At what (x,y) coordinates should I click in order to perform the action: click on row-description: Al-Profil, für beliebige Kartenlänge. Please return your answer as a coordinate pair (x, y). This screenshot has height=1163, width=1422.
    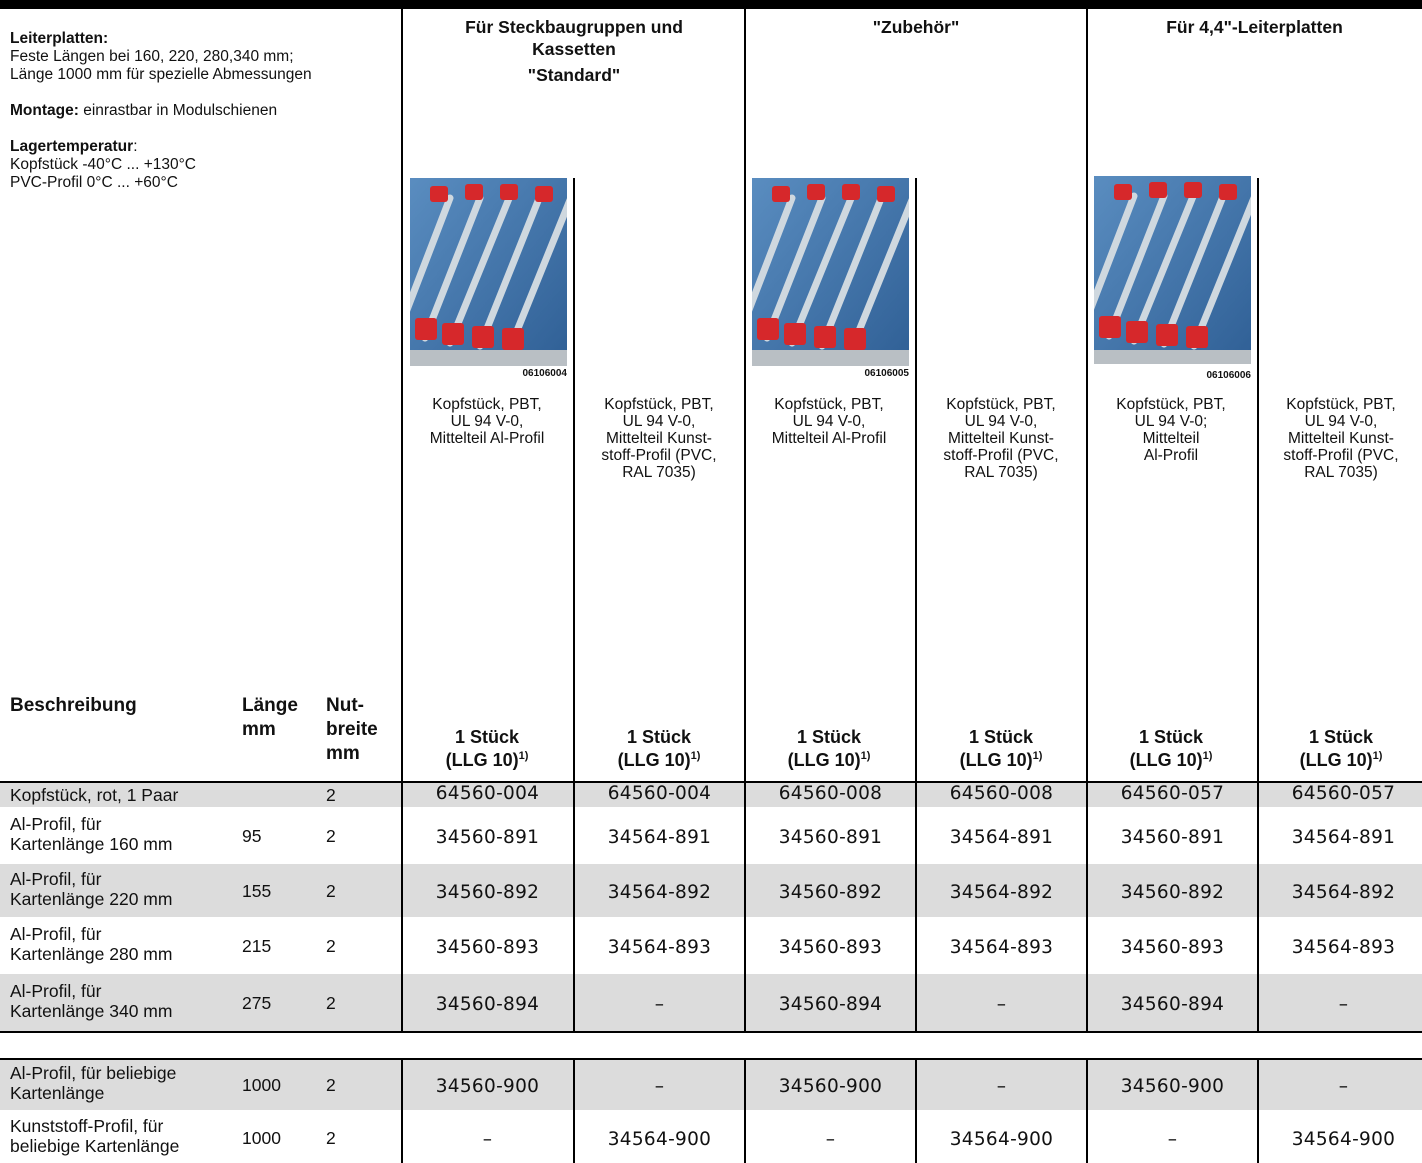
    Looking at the image, I should click on (93, 1083).